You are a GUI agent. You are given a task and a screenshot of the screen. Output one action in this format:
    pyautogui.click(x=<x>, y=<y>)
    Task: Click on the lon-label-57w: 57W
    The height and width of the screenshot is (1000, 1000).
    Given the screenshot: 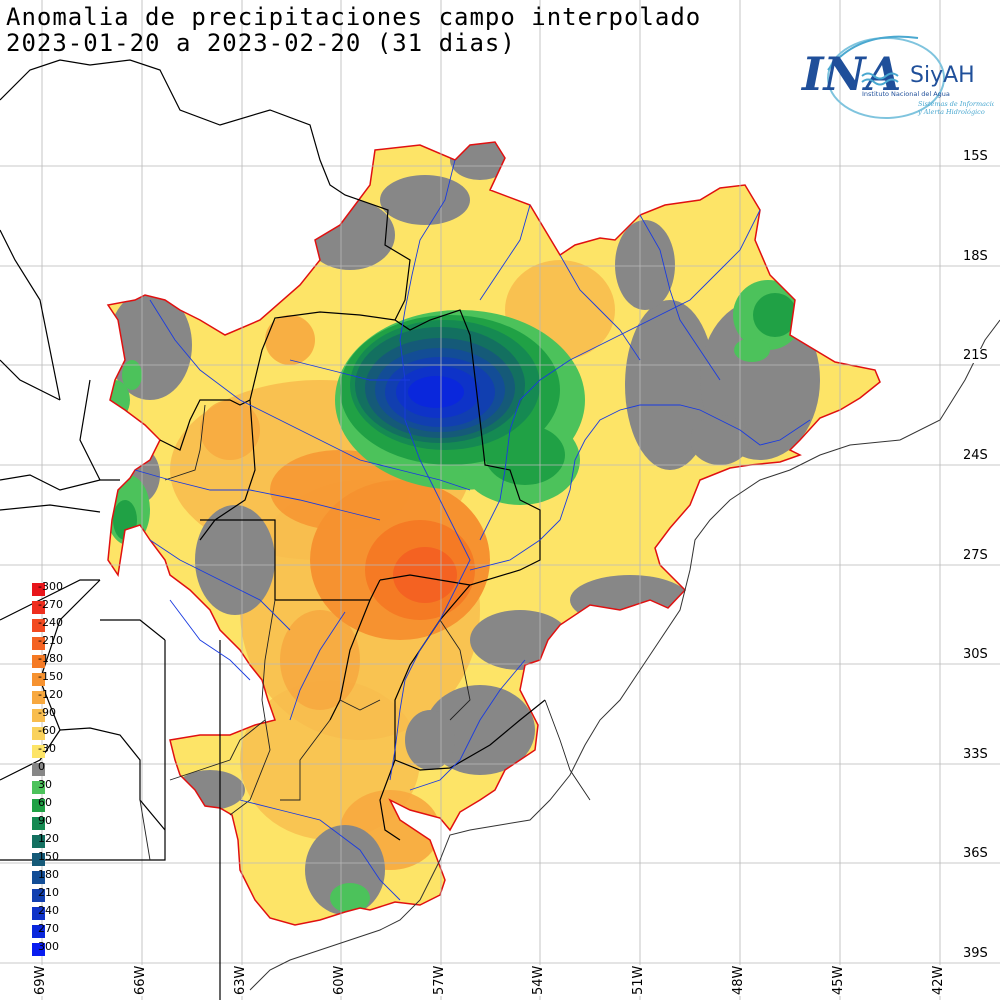 What is the action you would take?
    pyautogui.click(x=439, y=980)
    